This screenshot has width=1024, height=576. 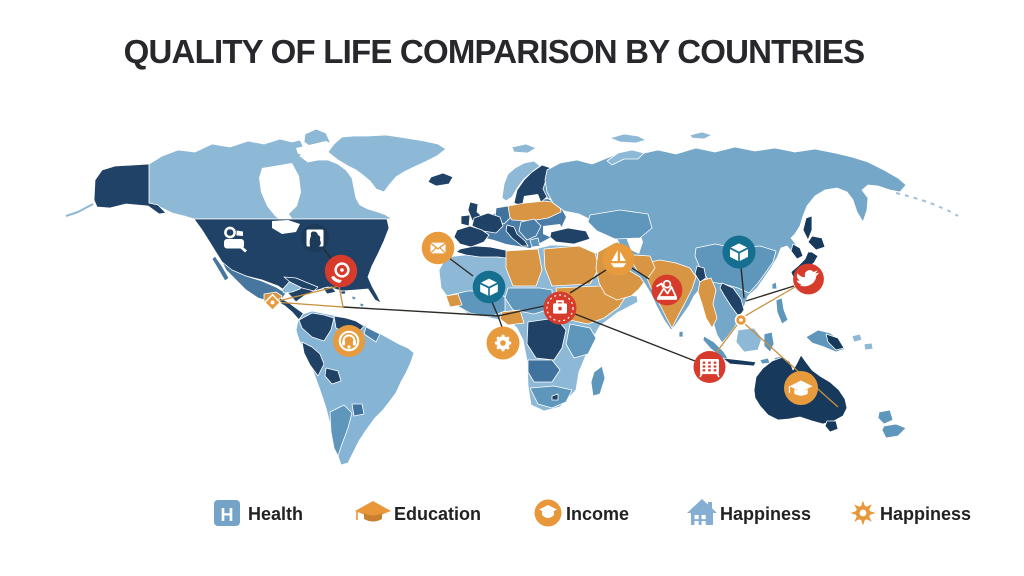 What do you see at coordinates (227, 515) in the screenshot?
I see `svg-text: H` at bounding box center [227, 515].